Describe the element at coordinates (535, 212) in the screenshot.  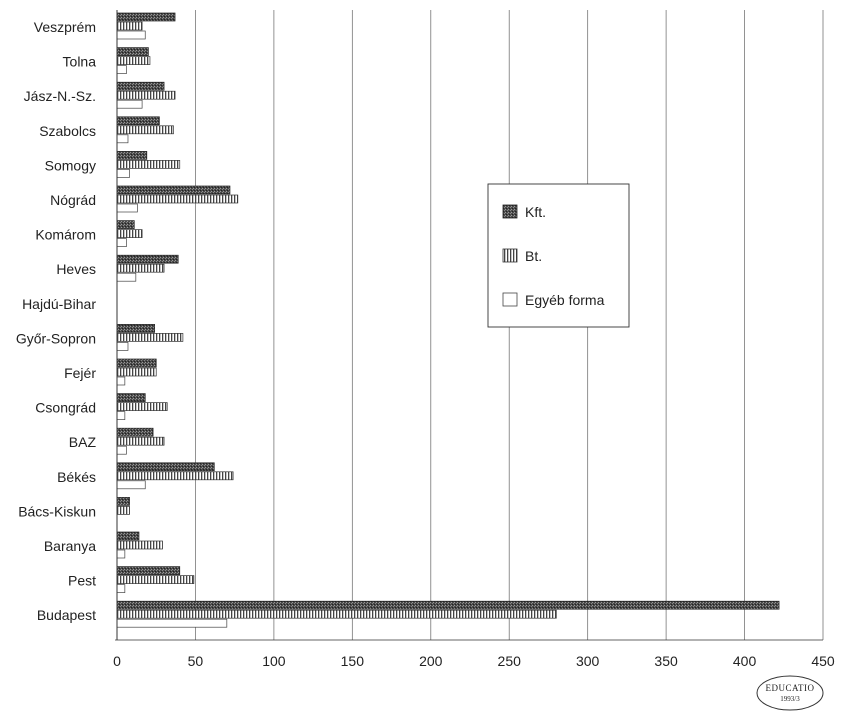
I see `legend-label-0: Kft.` at that location.